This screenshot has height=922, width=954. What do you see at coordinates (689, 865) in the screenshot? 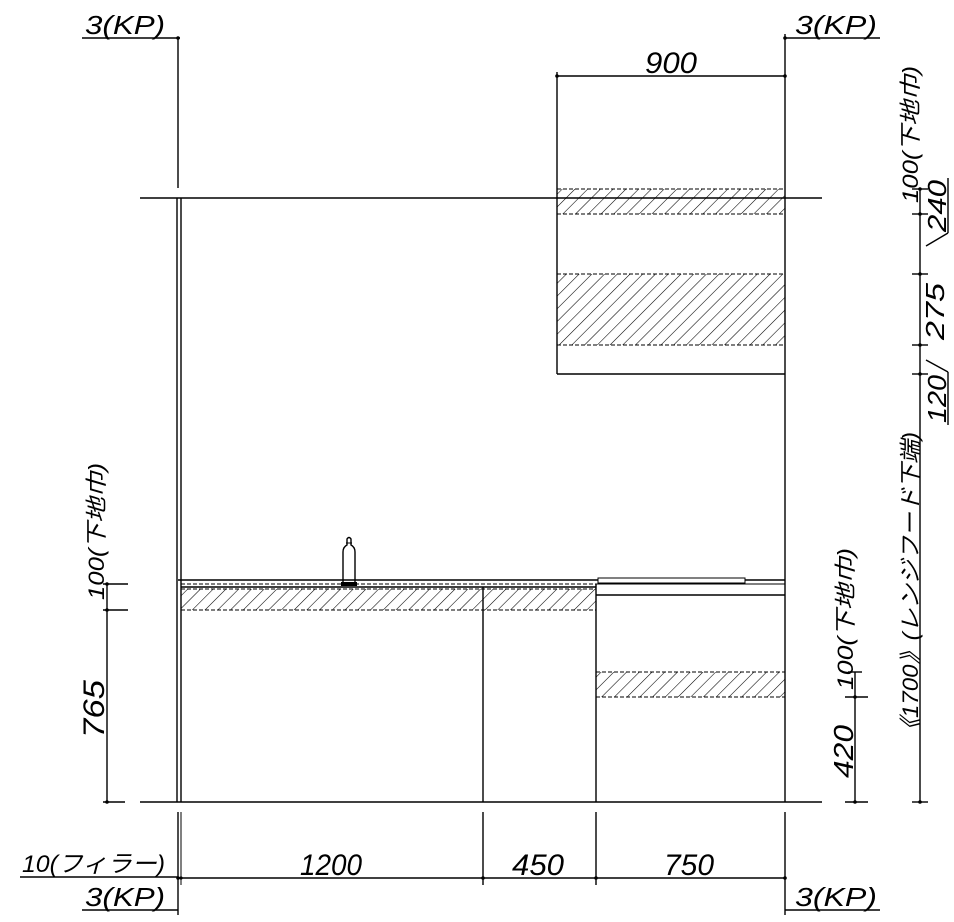
I see `width-750-label: 750` at bounding box center [689, 865].